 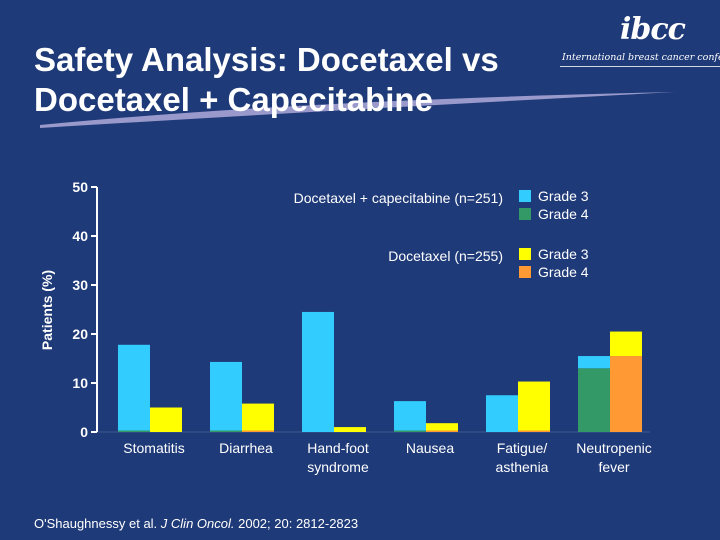 What do you see at coordinates (563, 196) in the screenshot?
I see `legend-dc-grade3-label: Grade 3` at bounding box center [563, 196].